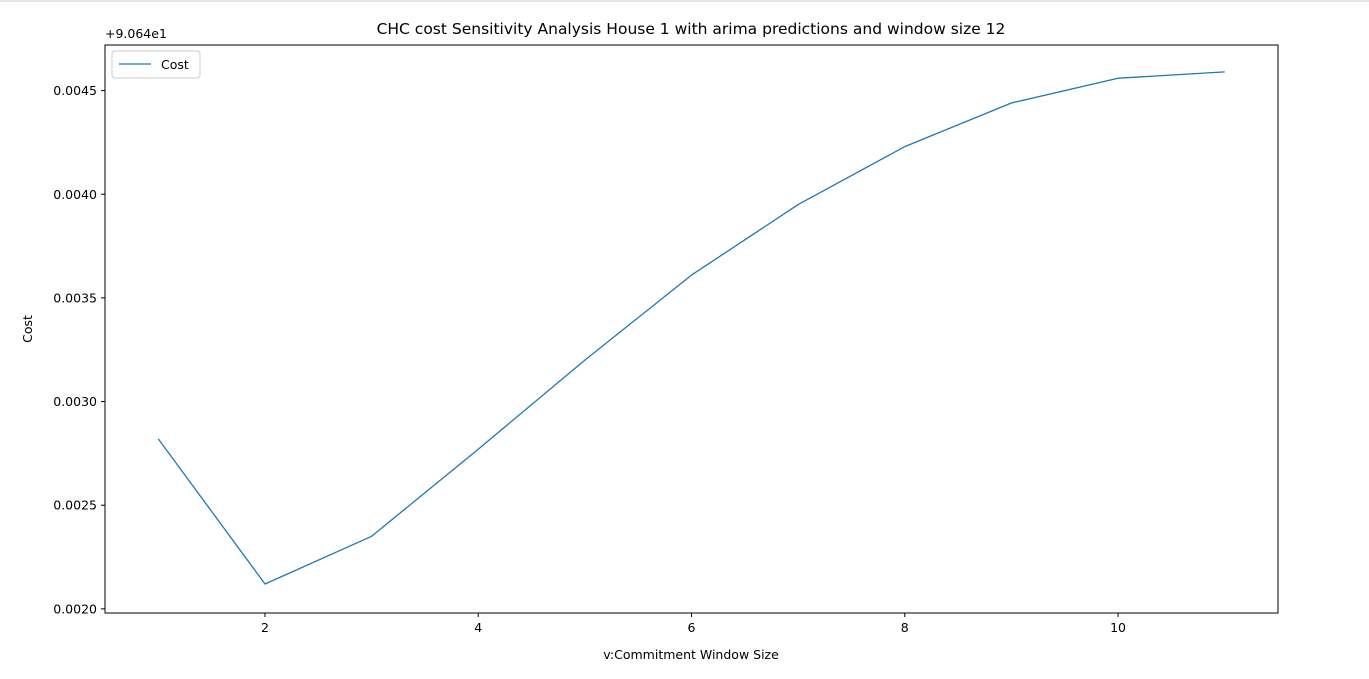 The image size is (1369, 679). I want to click on y-offset-label: +9.064e1, so click(136, 33).